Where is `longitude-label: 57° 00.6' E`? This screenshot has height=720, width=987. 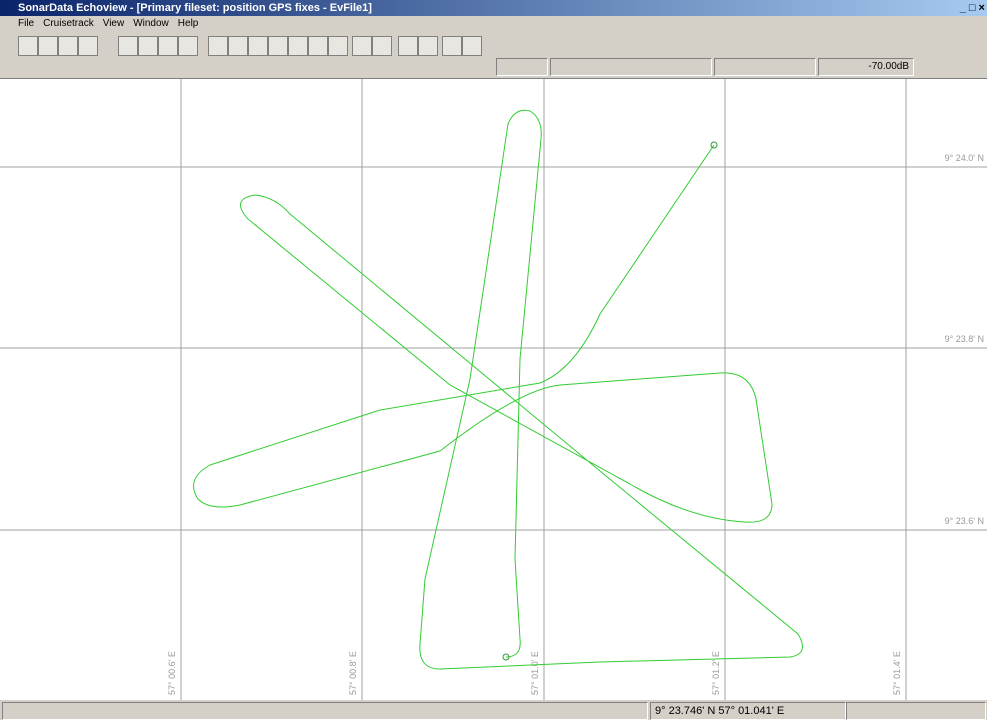
longitude-label: 57° 00.6' E is located at coordinates (172, 673).